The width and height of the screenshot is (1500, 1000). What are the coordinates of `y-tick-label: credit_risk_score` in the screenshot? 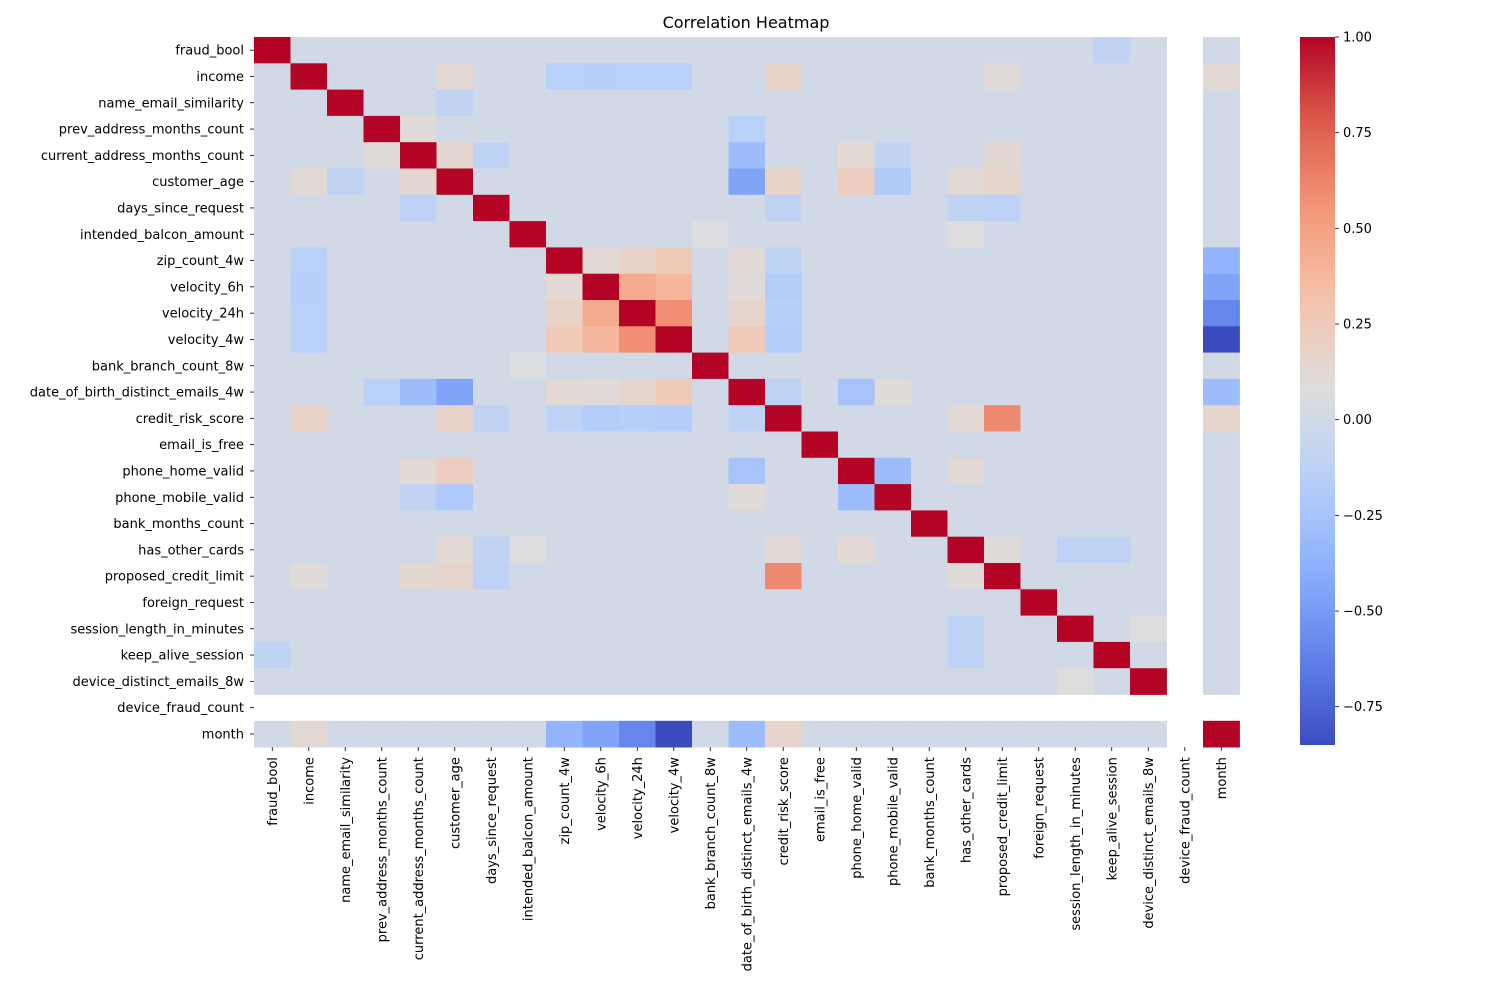 It's located at (190, 419).